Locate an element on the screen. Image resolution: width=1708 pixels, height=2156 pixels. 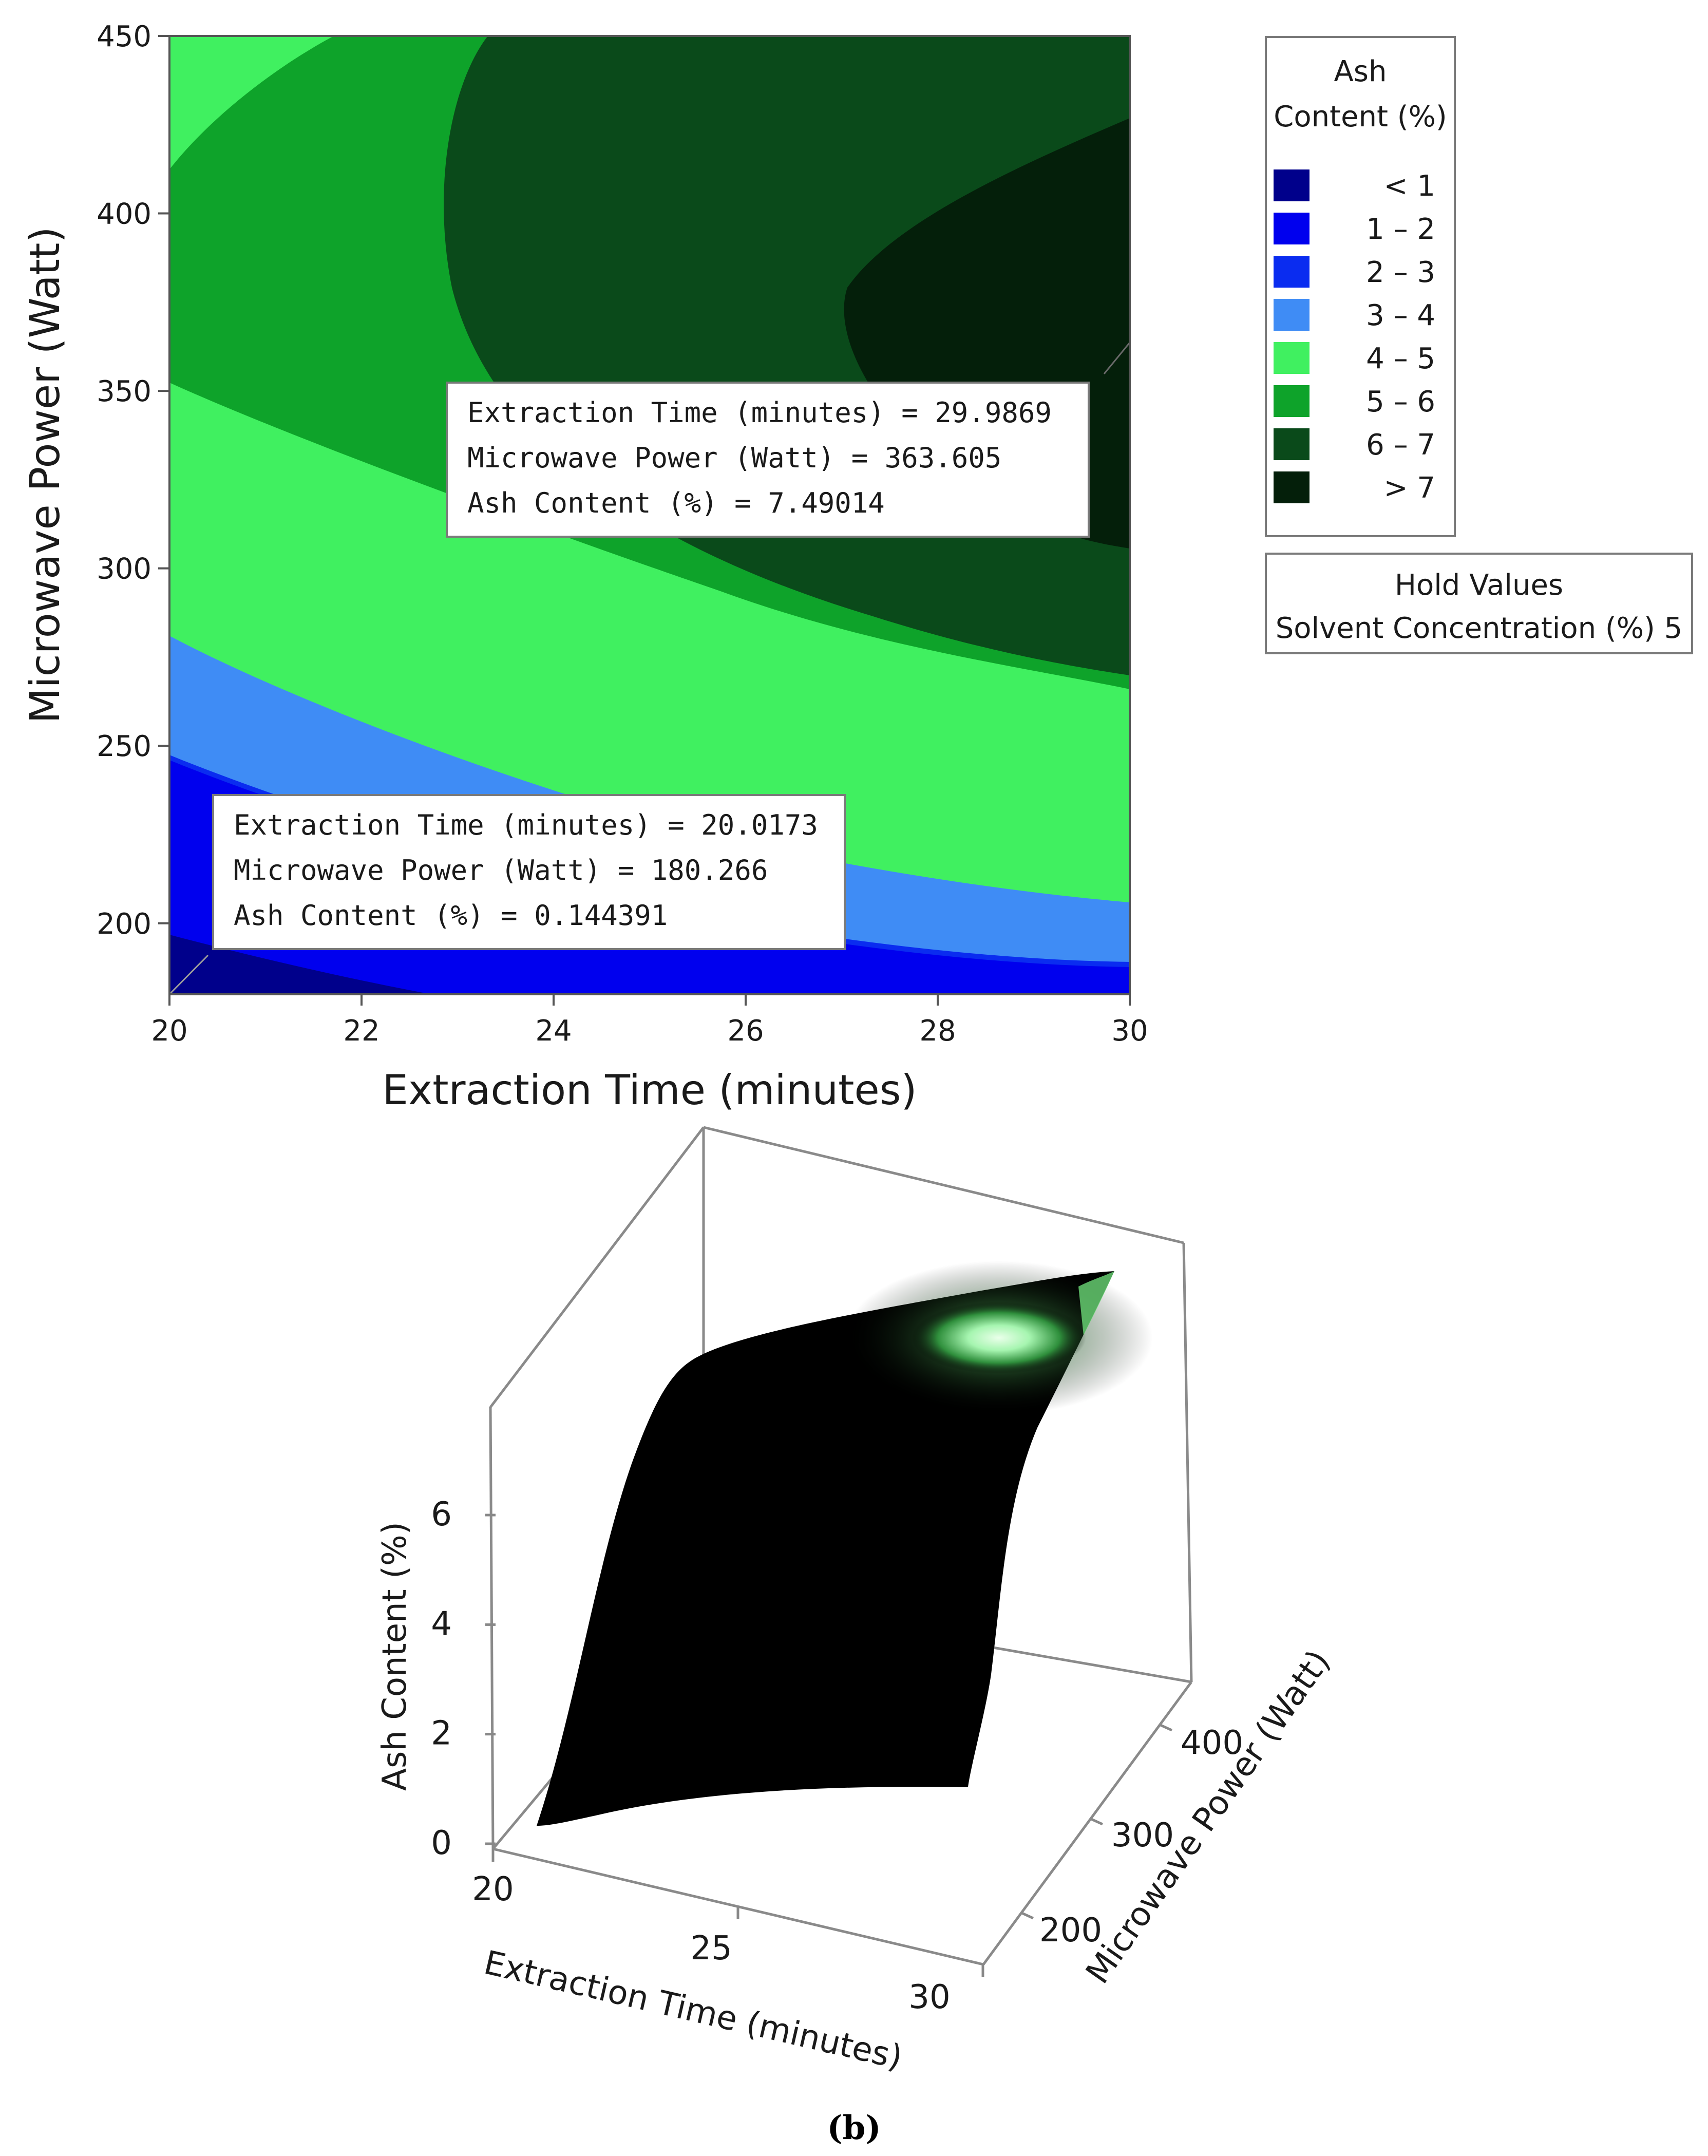
legend-label: 4 – 5 is located at coordinates (1400, 358).